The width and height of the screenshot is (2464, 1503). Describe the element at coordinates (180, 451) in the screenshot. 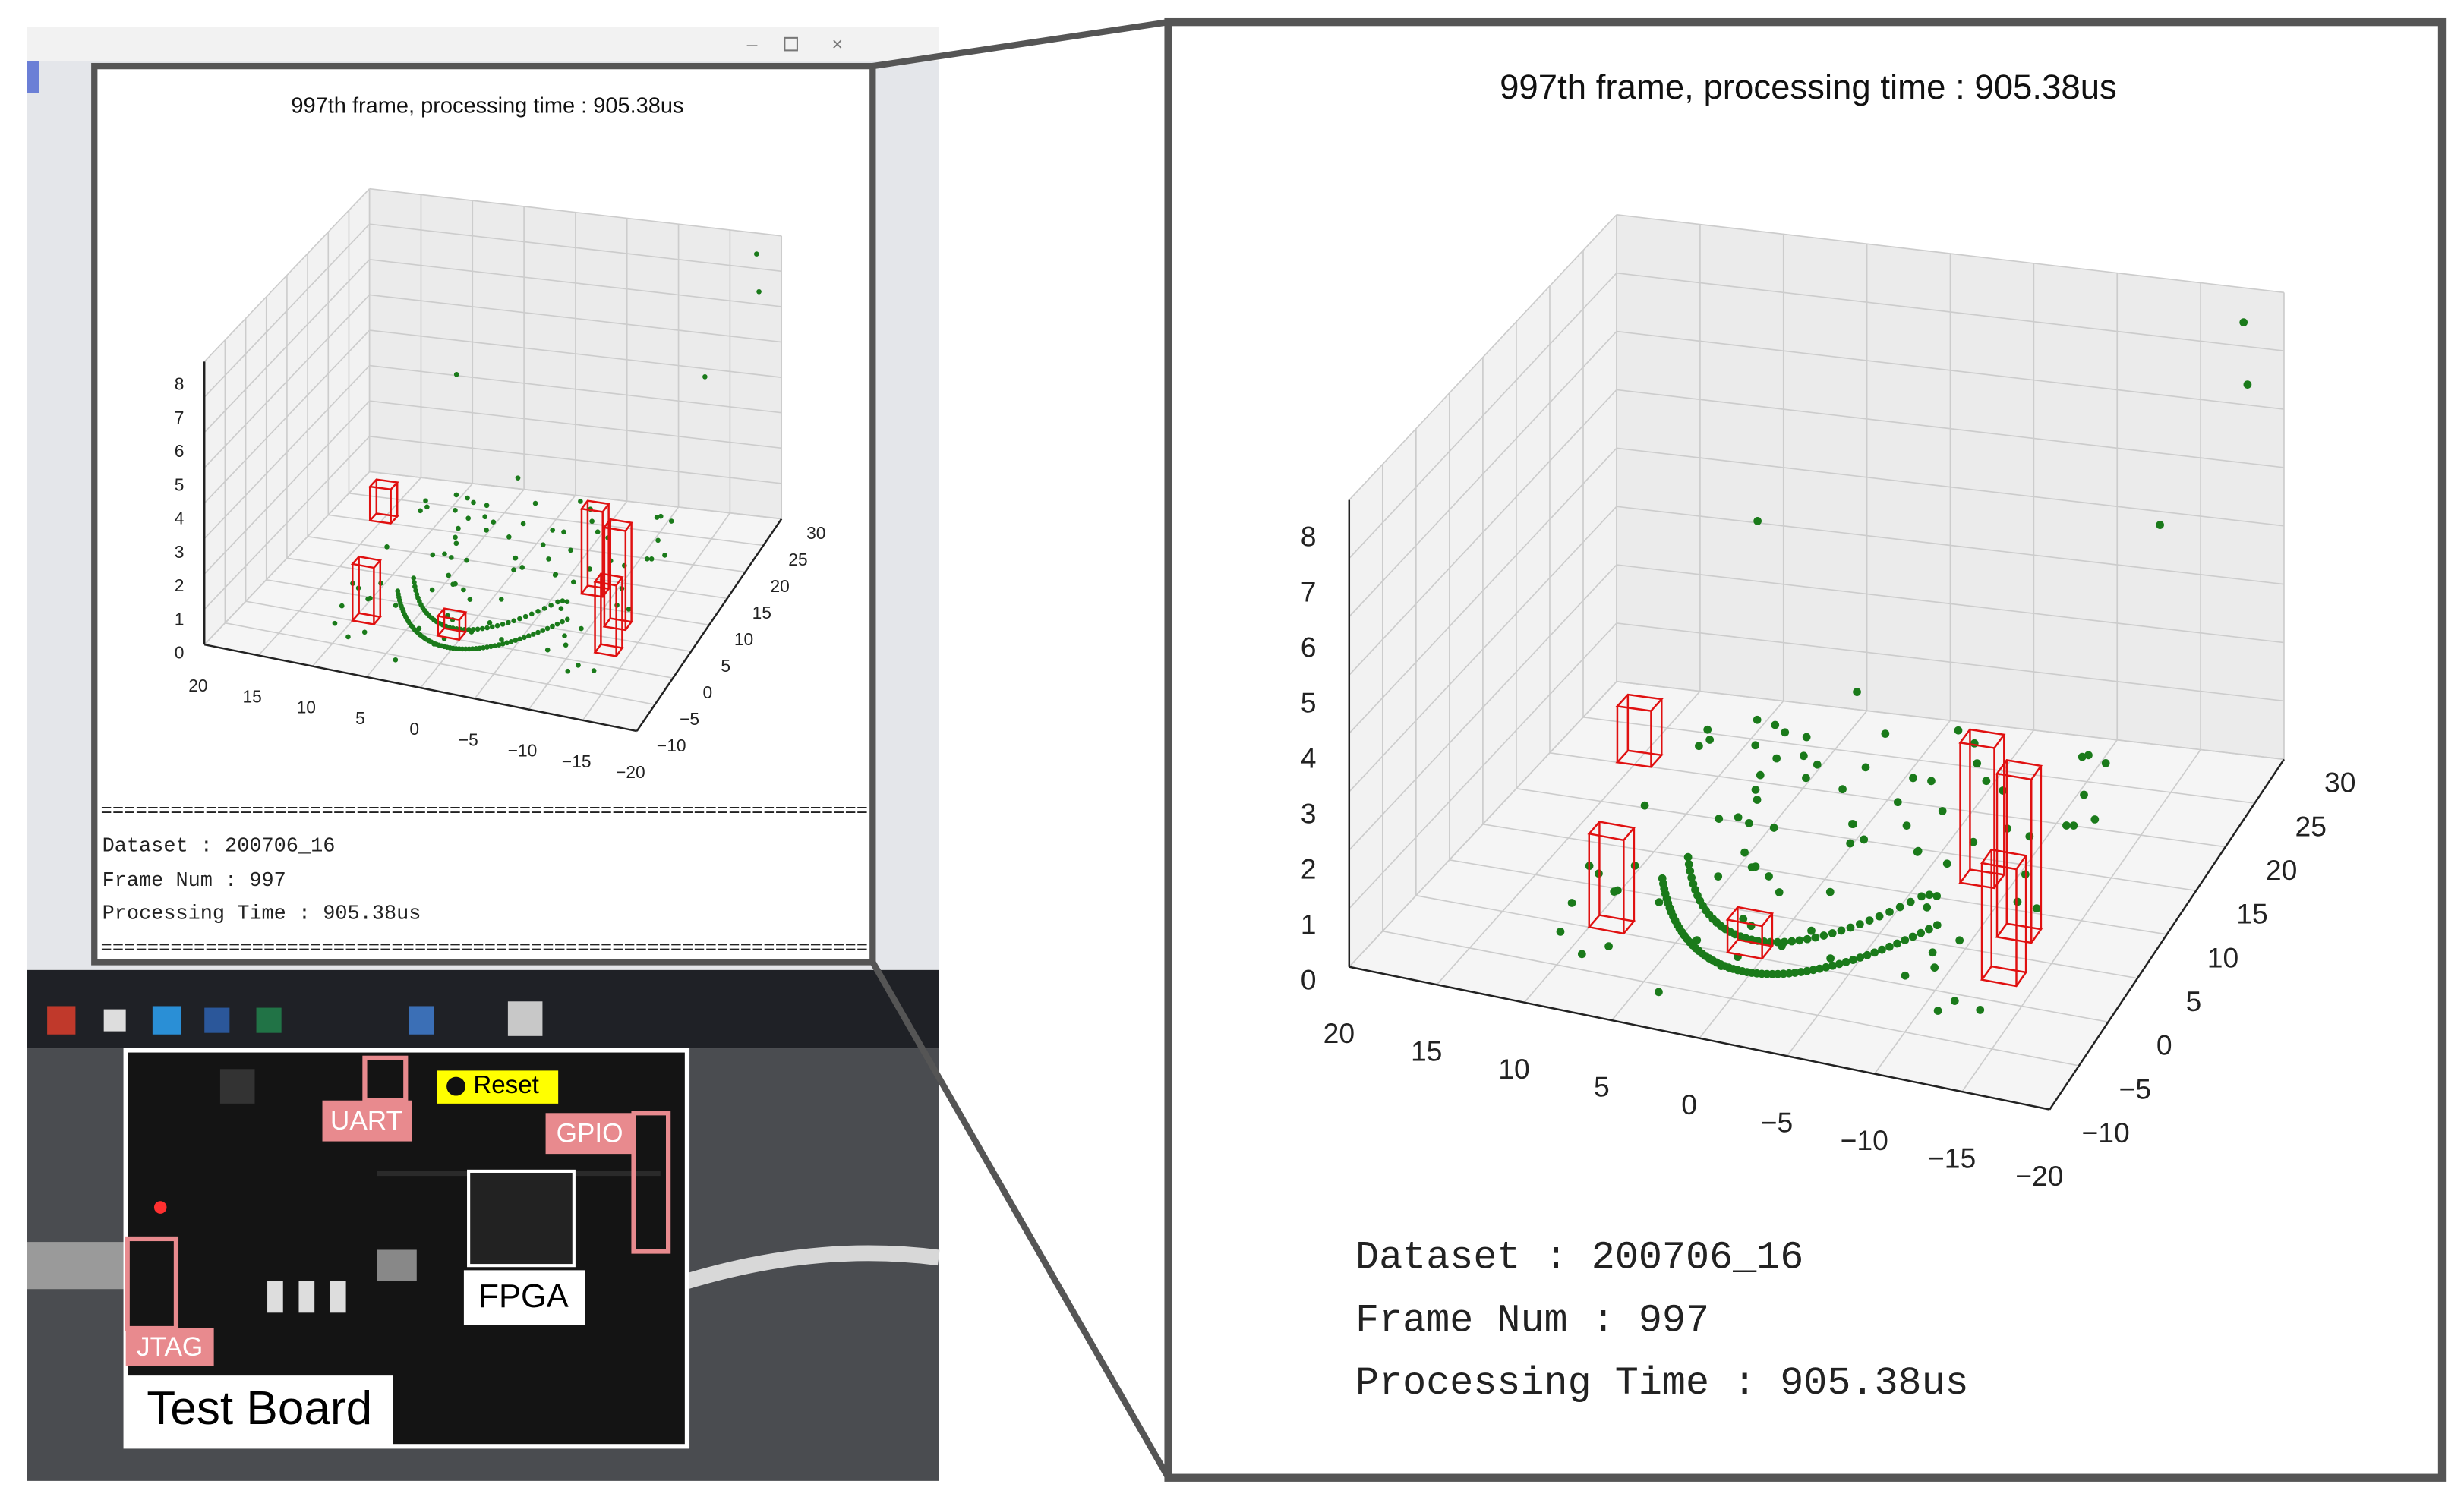

I see `z-tick-label: 6` at that location.